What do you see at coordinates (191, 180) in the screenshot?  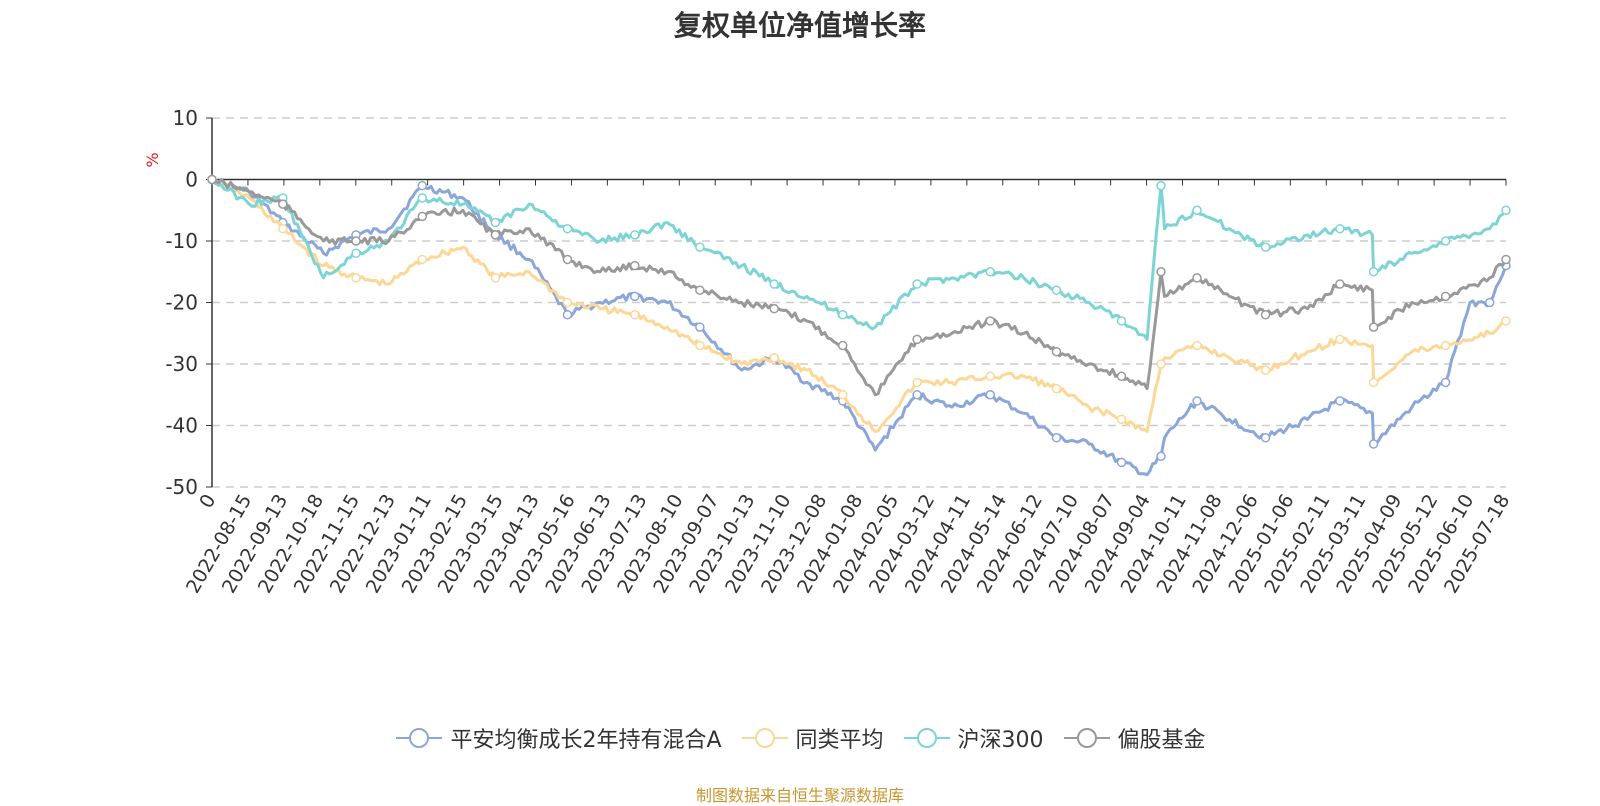 I see `y-tick-label: 0` at bounding box center [191, 180].